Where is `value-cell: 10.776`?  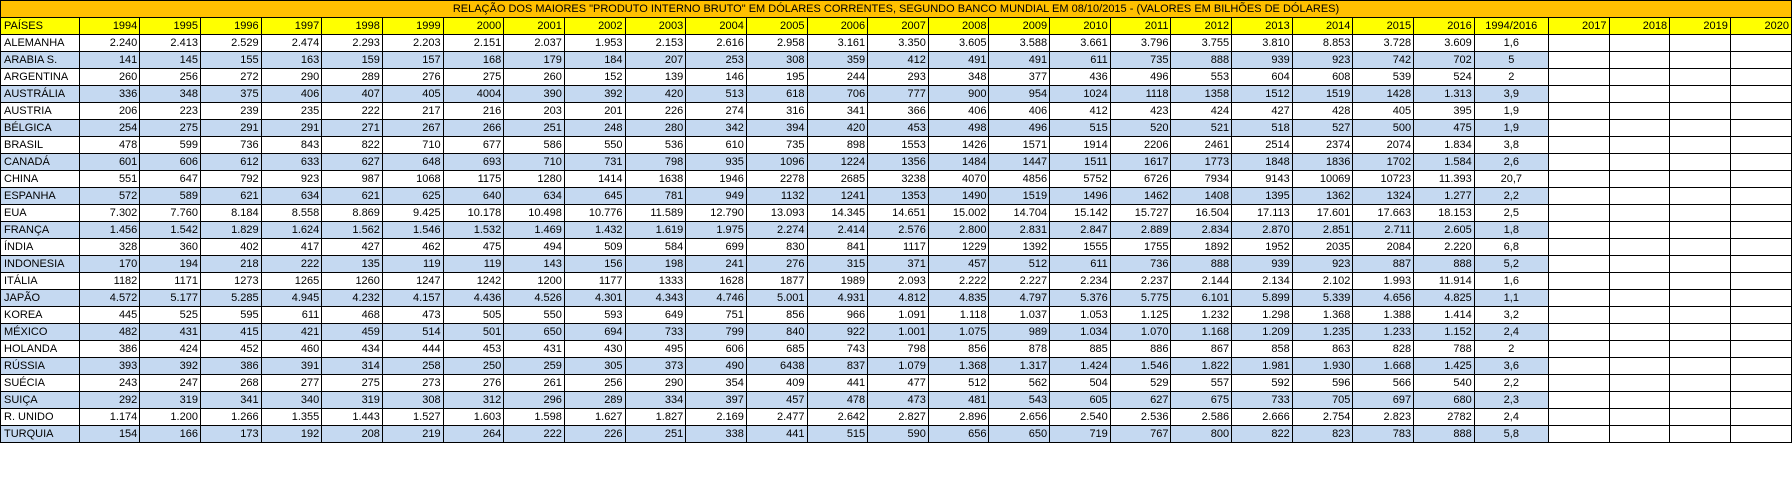
value-cell: 10.776 is located at coordinates (594, 213).